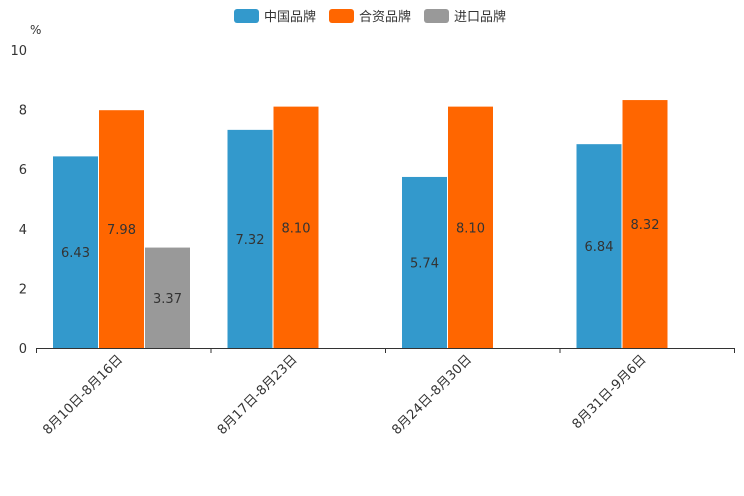  Describe the element at coordinates (290, 17) in the screenshot. I see `legend-label-1: 中国品牌` at that location.